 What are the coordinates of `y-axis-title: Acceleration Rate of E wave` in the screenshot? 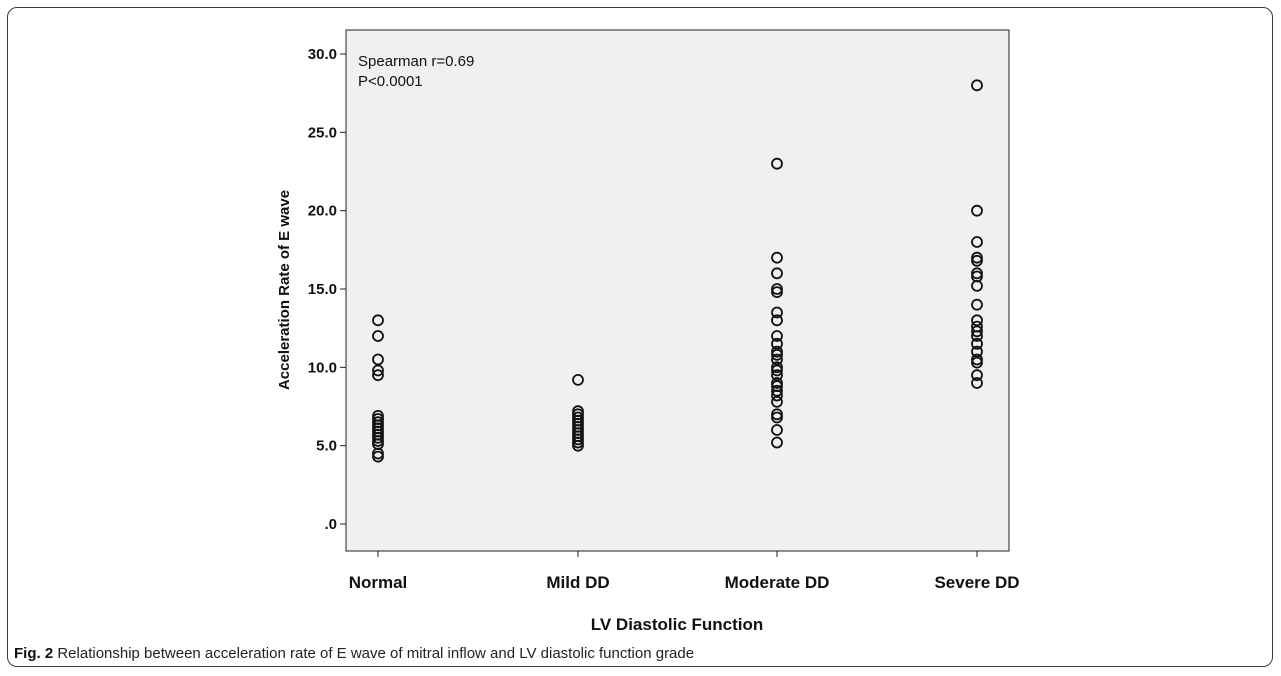 It's located at (284, 290).